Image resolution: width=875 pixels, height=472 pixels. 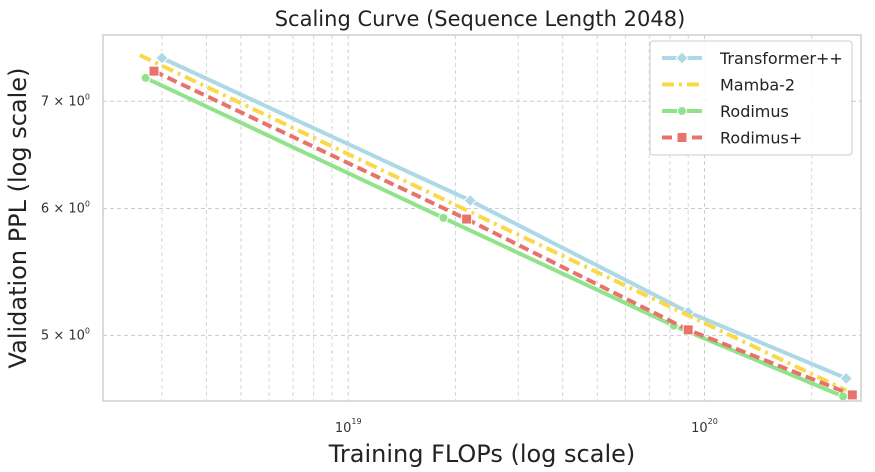 What do you see at coordinates (526, 426) in the screenshot?
I see `x-axis-ticks: 1019 1020` at bounding box center [526, 426].